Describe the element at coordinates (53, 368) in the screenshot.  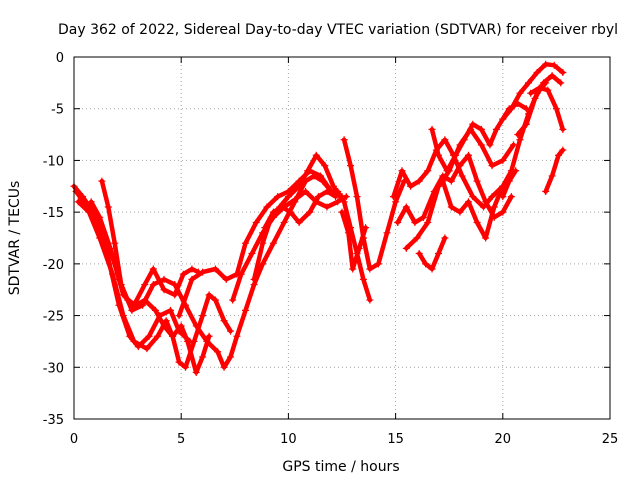
I see `y-tick-label: -30` at that location.